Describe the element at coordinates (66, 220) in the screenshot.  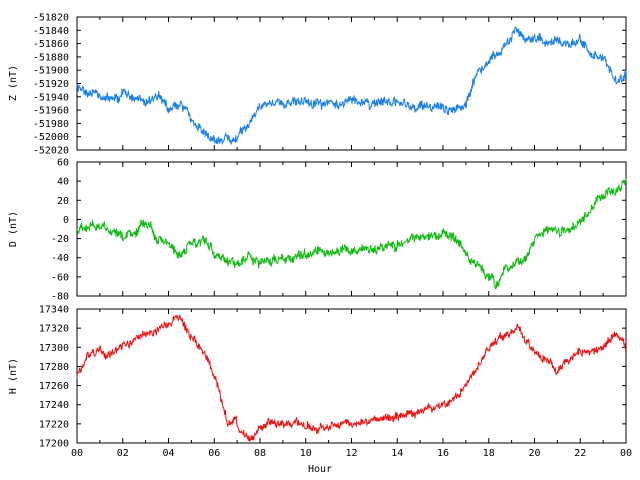
I see `y-tick-label: 0` at that location.